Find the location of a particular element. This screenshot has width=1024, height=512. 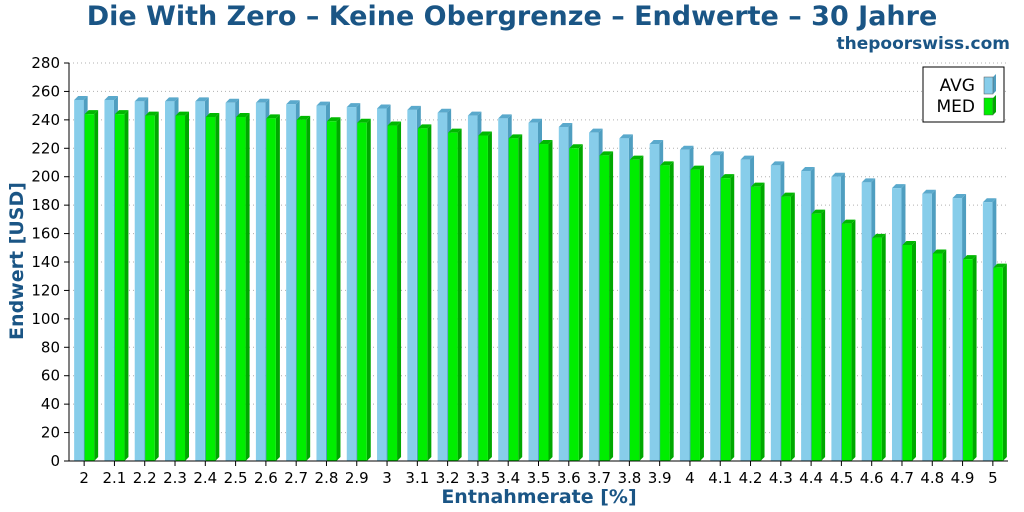

x-tick-label: 3.6 is located at coordinates (569, 478).